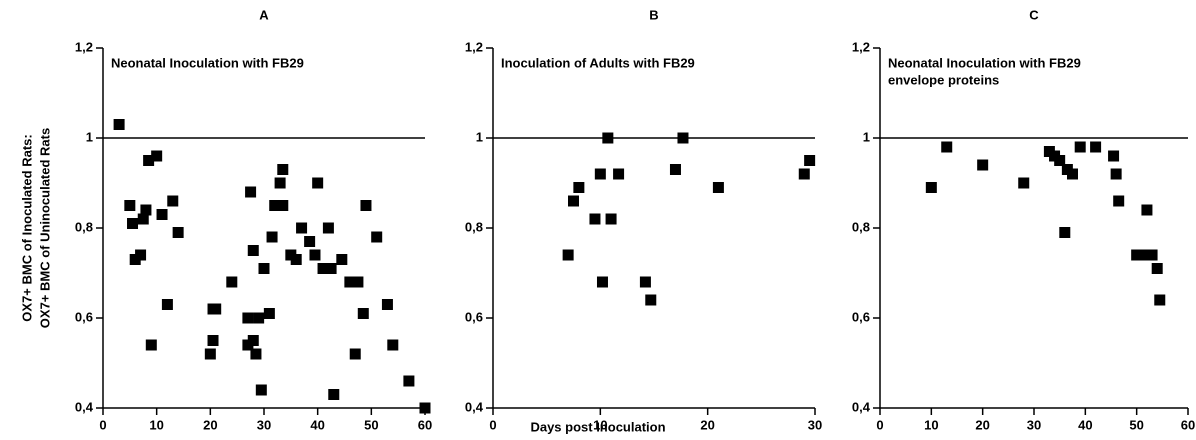 The image size is (1196, 440). What do you see at coordinates (943, 79) in the screenshot?
I see `annotation: envelope proteins` at bounding box center [943, 79].